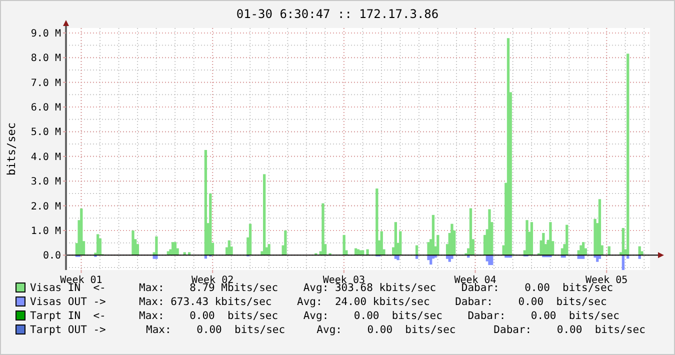  I want to click on legend-label: Tarpt IN <-, so click(68, 316).